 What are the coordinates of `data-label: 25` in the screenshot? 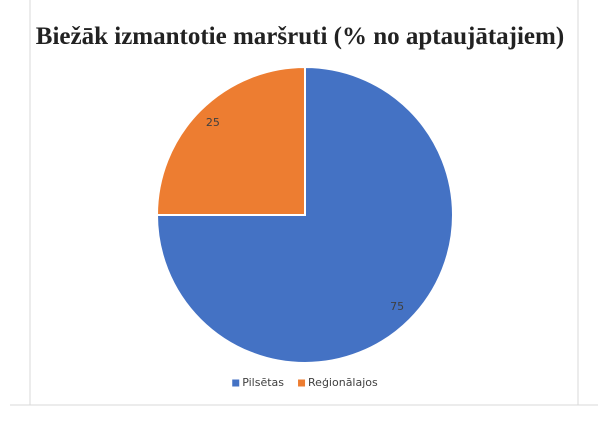 It's located at (213, 122).